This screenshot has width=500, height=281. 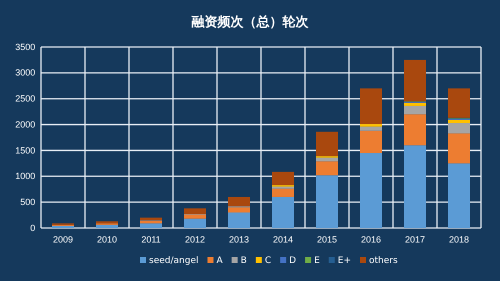 I want to click on legend-label: D, so click(x=292, y=261).